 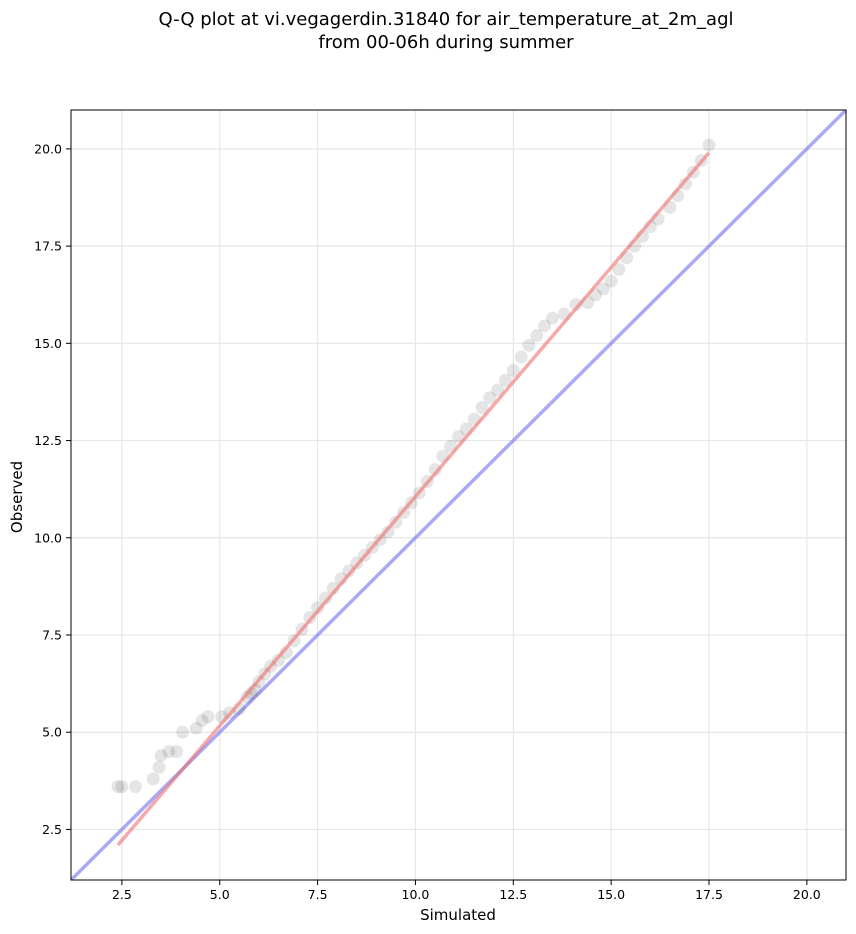 What do you see at coordinates (458, 915) in the screenshot?
I see `x-axis-label: Simulated` at bounding box center [458, 915].